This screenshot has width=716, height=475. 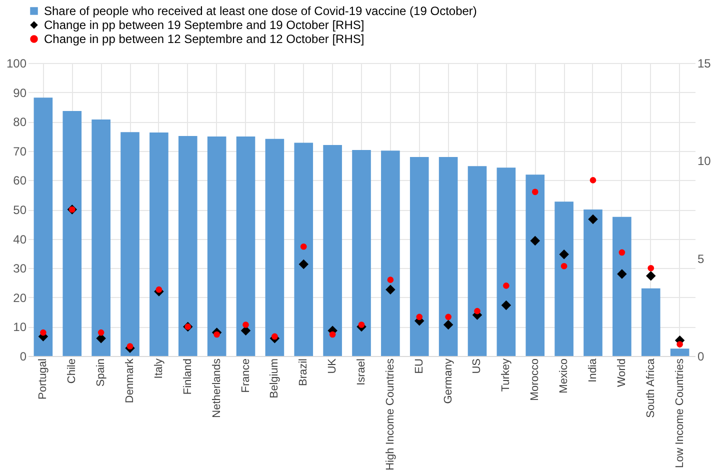 I want to click on x-tick-label: France, so click(x=246, y=375).